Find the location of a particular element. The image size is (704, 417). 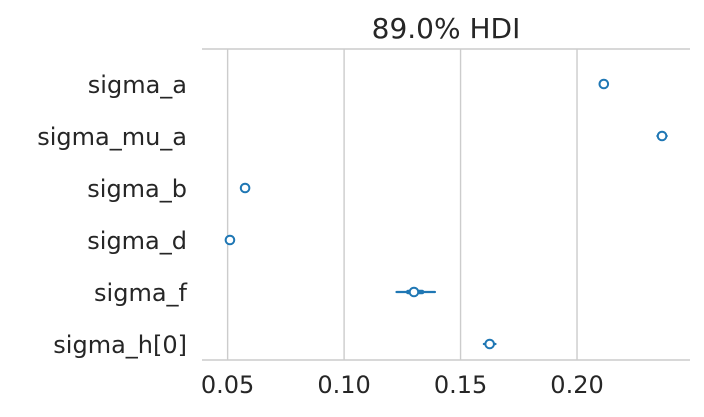

y-label-4: sigma_f is located at coordinates (140, 293).